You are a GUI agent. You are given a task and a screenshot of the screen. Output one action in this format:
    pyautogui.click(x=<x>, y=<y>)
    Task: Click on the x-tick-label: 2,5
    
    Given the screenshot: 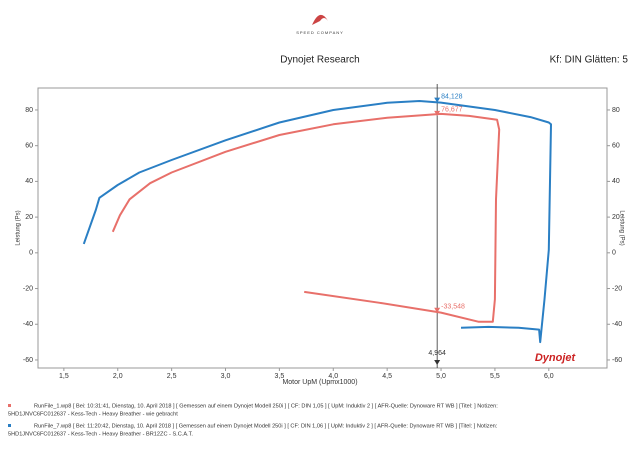 What is the action you would take?
    pyautogui.click(x=172, y=376)
    